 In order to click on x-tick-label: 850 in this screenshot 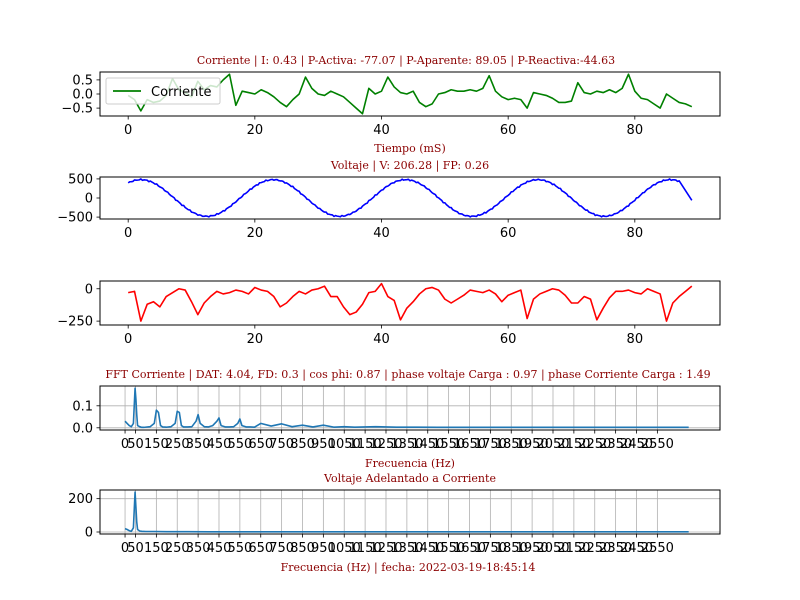, I will do `click(302, 444)`.